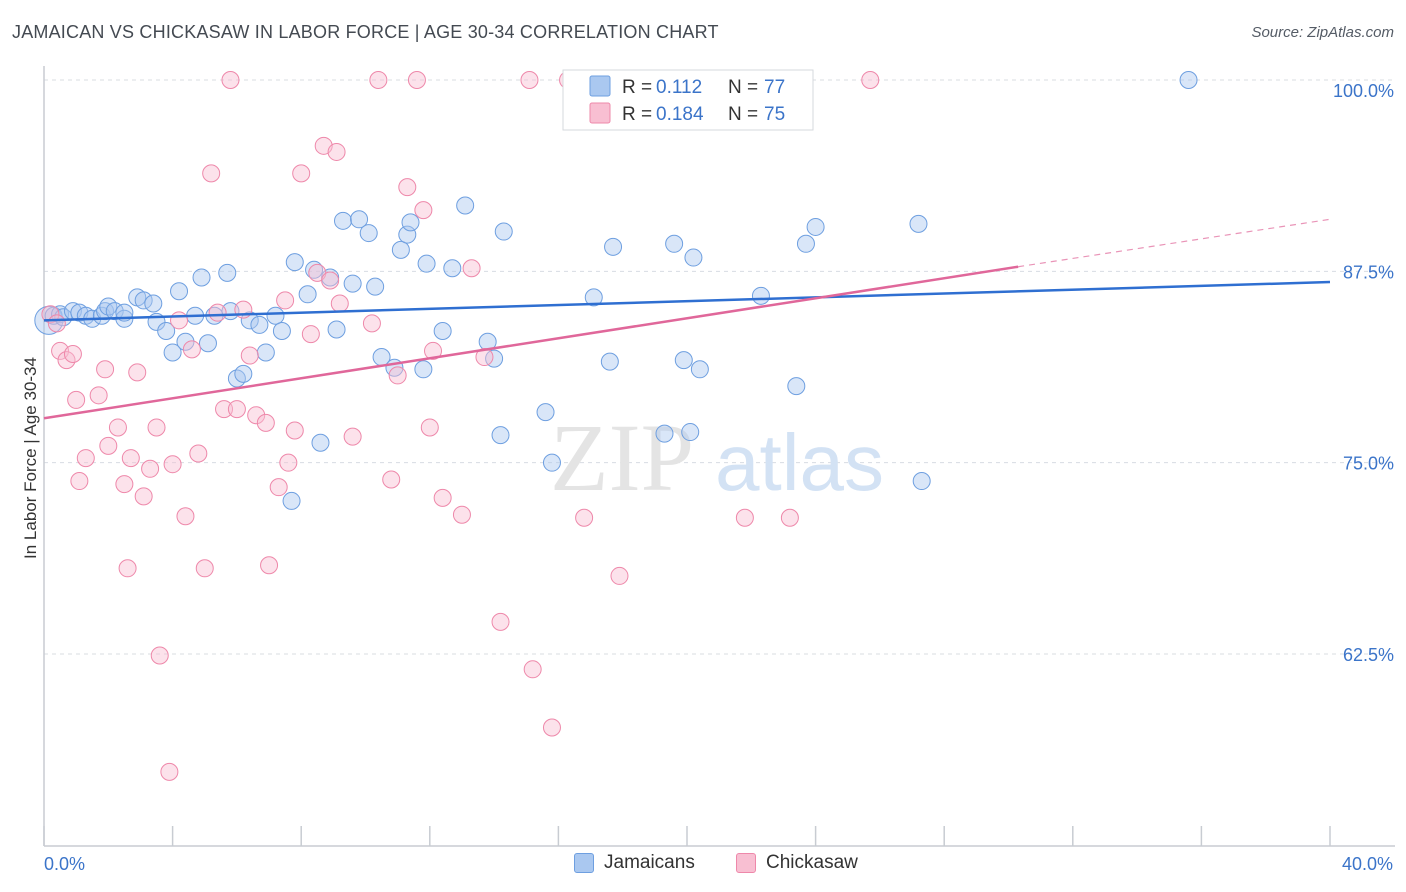 The image size is (1406, 892). What do you see at coordinates (687, 301) in the screenshot?
I see `jamaicans-trend-line` at bounding box center [687, 301].